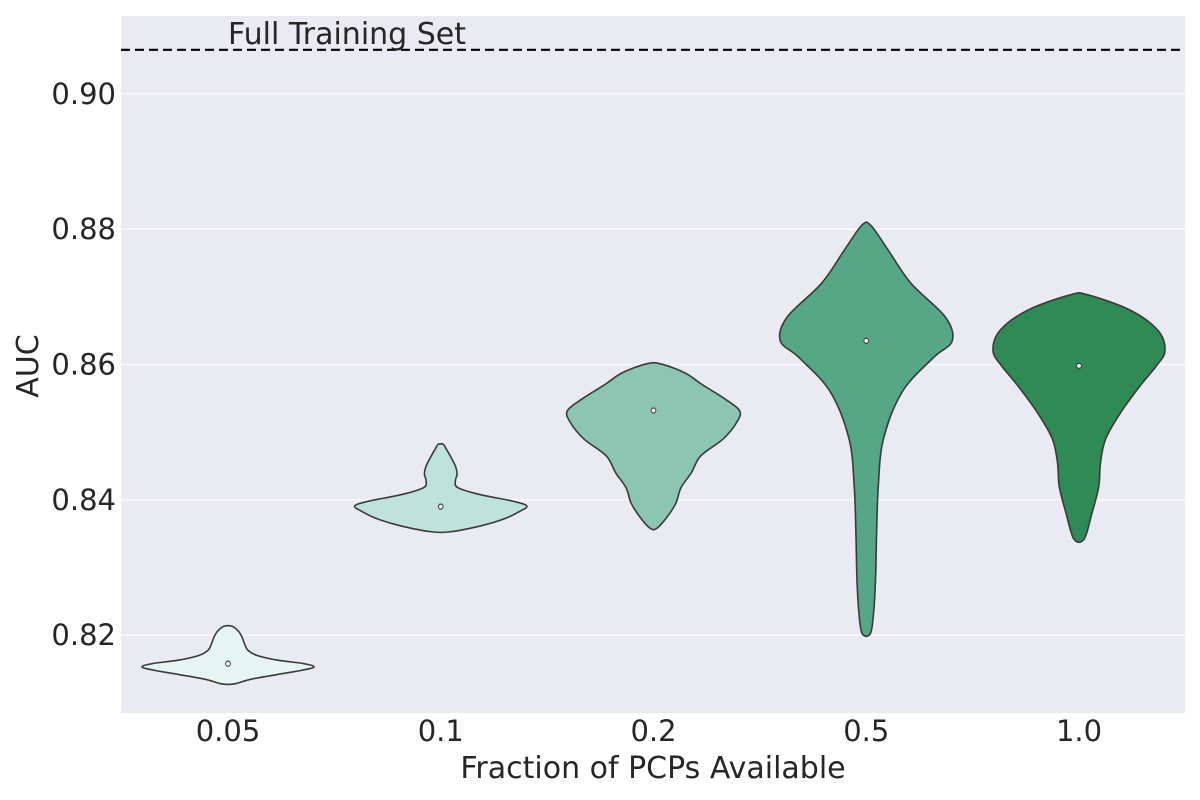 The image size is (1200, 800). What do you see at coordinates (83, 94) in the screenshot?
I see `y-tick-label: 0.90` at bounding box center [83, 94].